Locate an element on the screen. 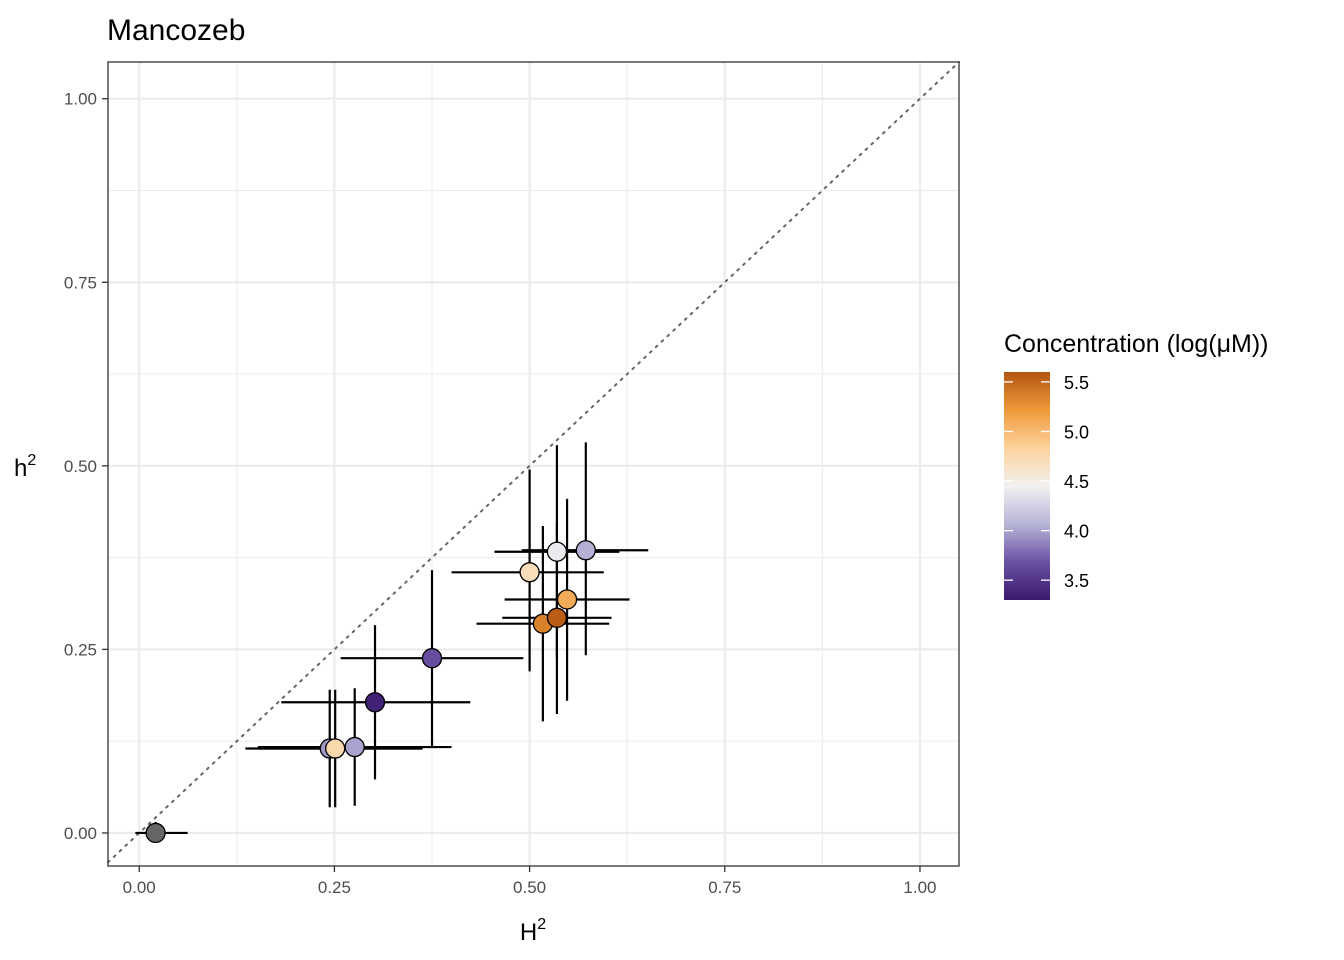 The width and height of the screenshot is (1344, 960). legend-tick-label: 5.0 is located at coordinates (1076, 432).